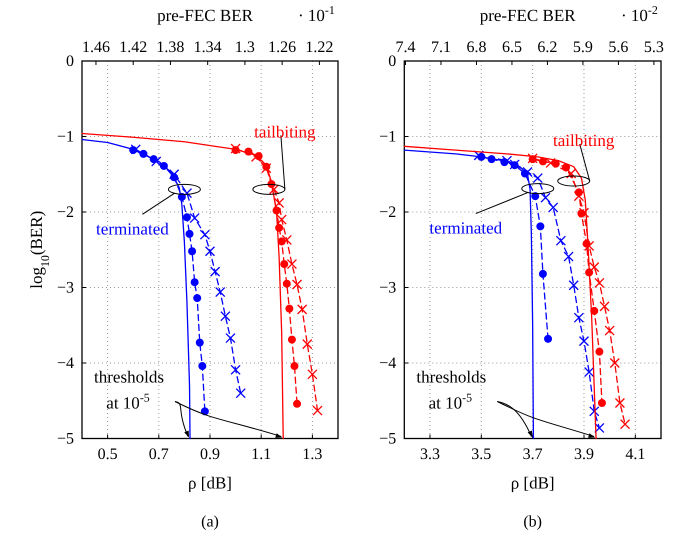 This screenshot has height=534, width=689. I want to click on x2-tick-label: 1.46, so click(96, 47).